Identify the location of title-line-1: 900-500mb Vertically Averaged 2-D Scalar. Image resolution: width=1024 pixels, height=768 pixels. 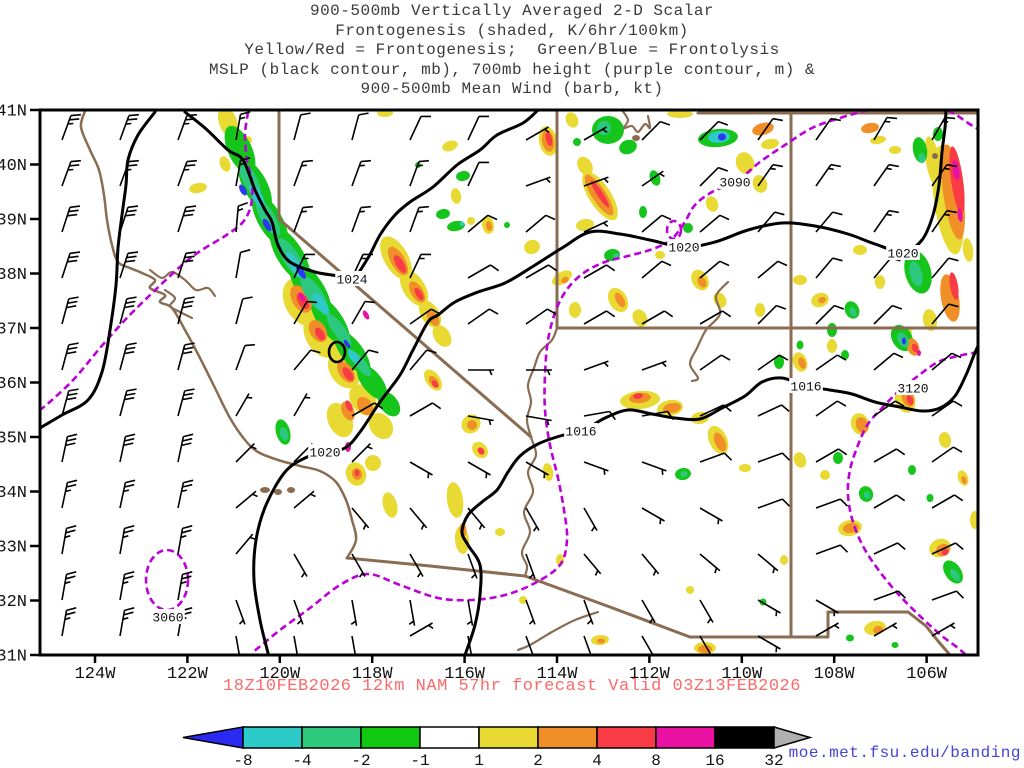
(512, 11).